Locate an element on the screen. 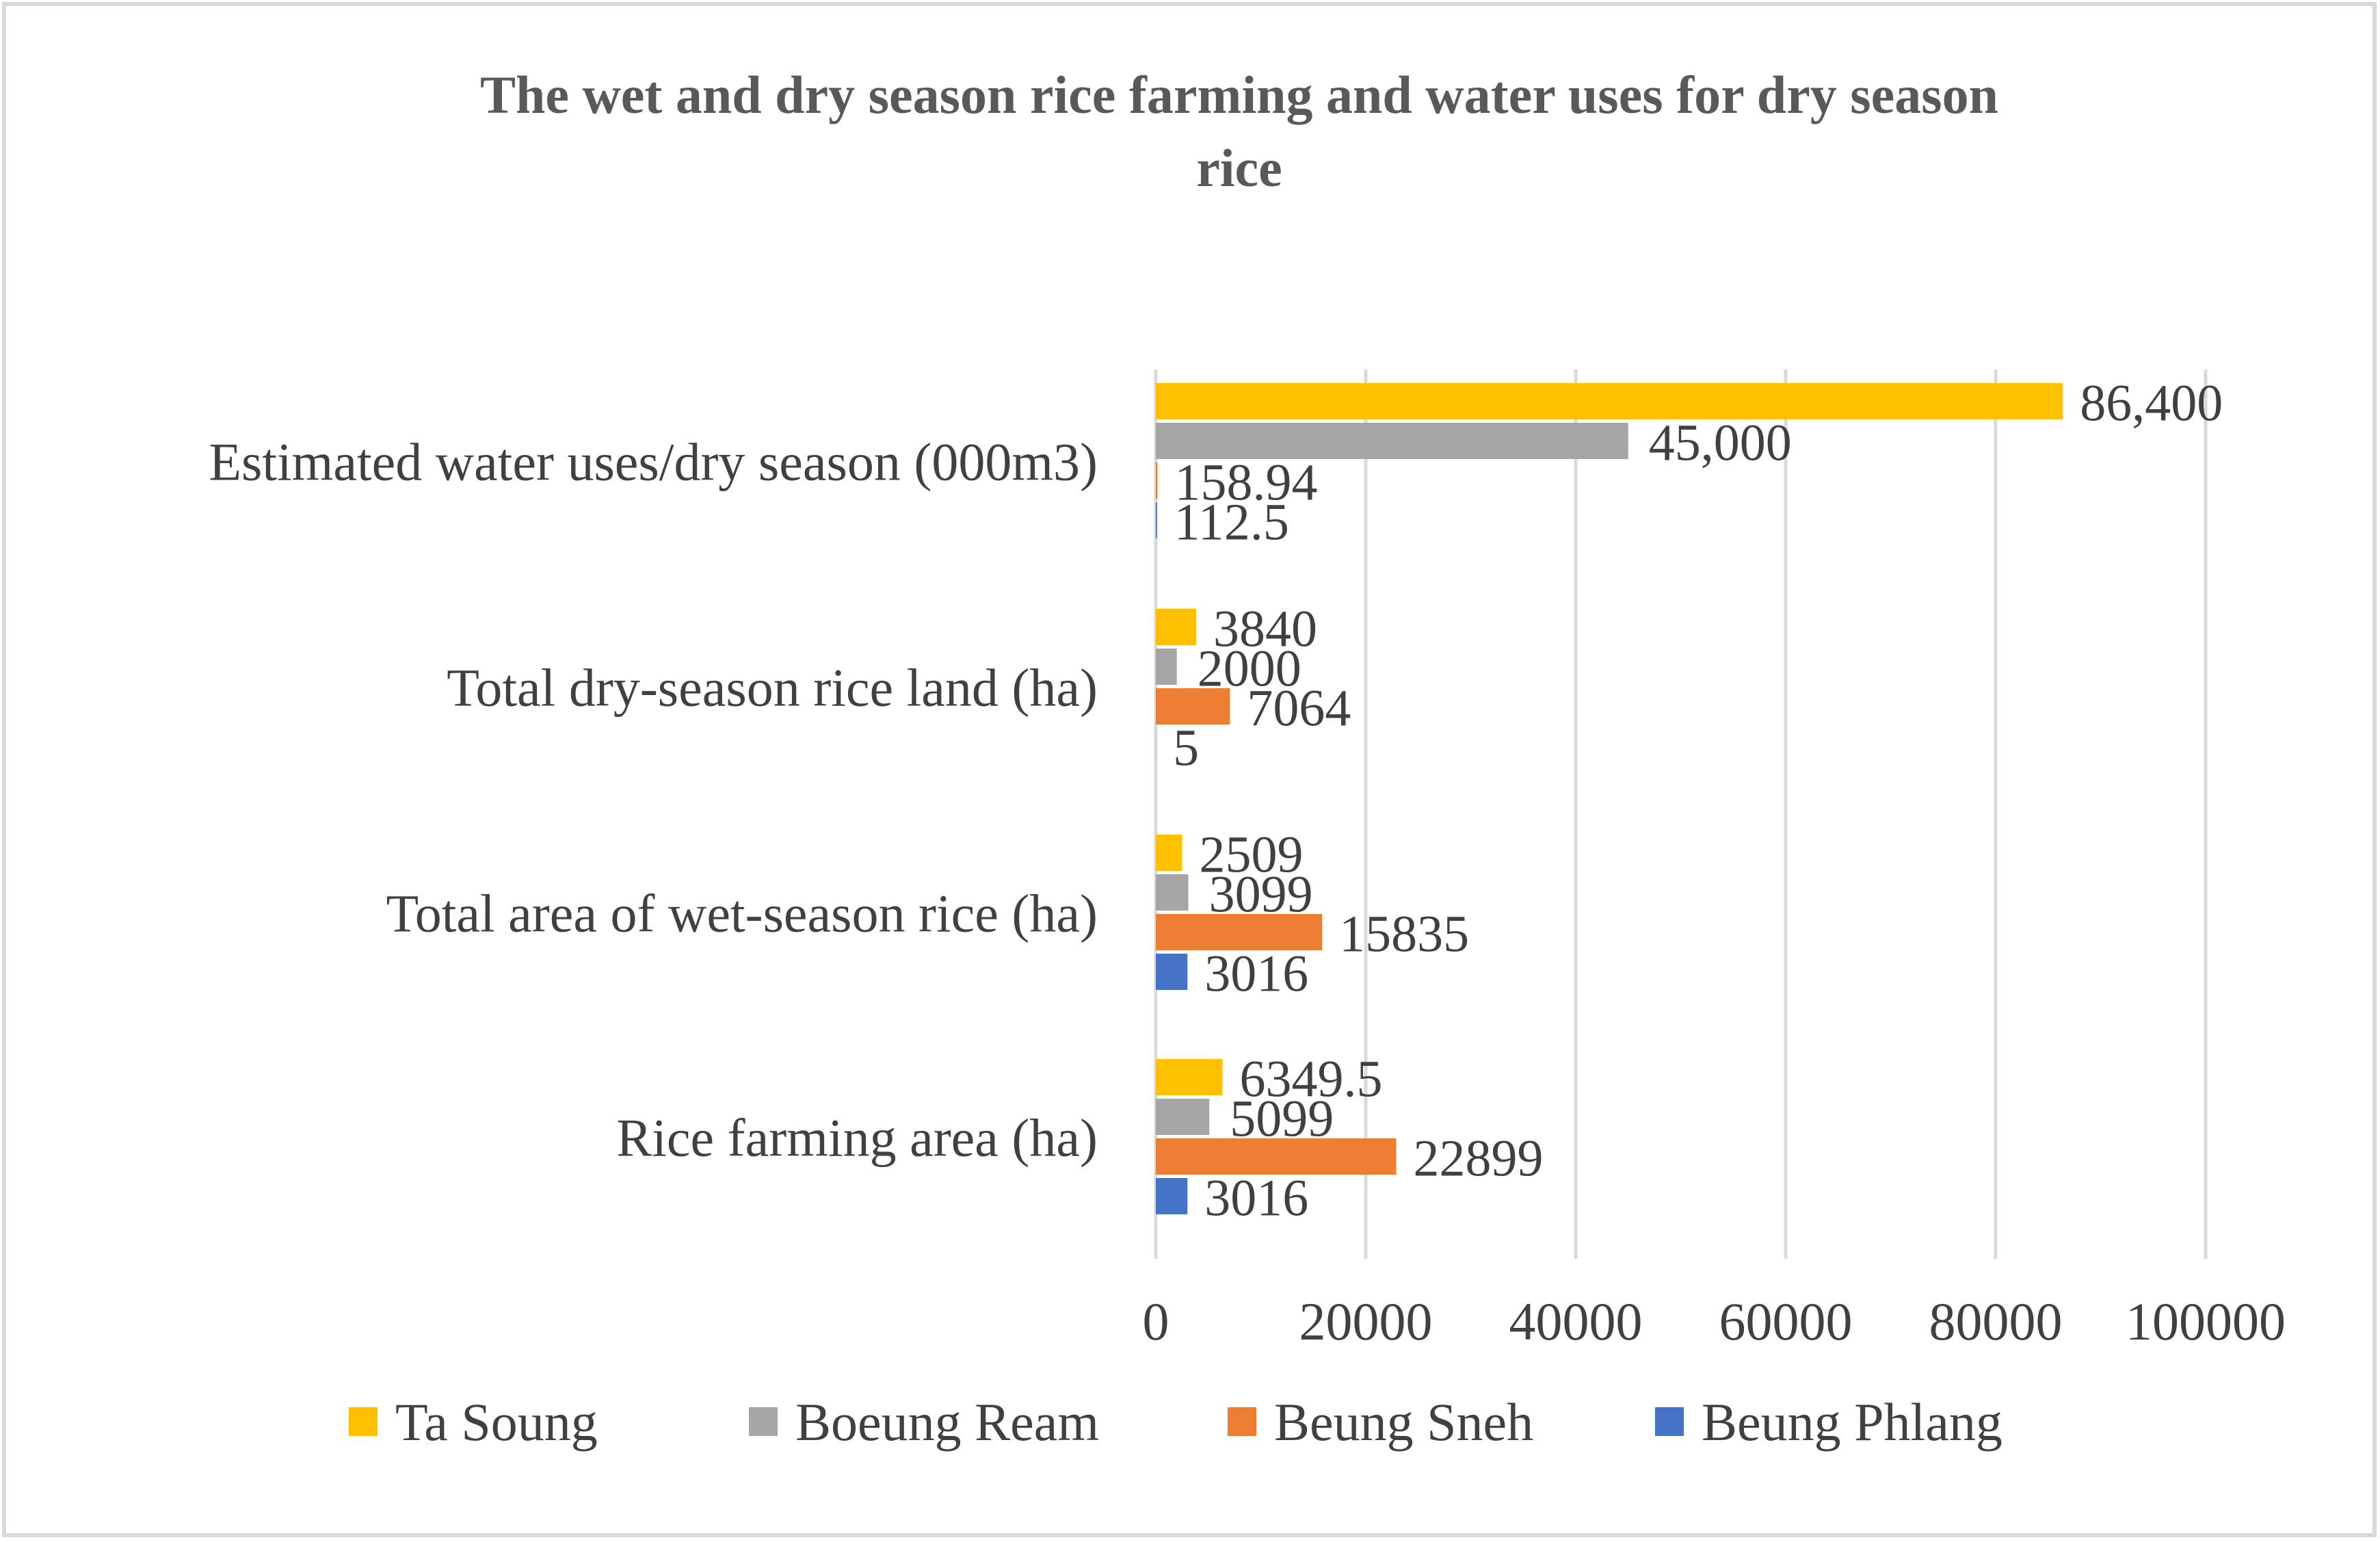 This screenshot has height=1542, width=2380. data-label-beung-phlang-3: 3016 is located at coordinates (1256, 1198).